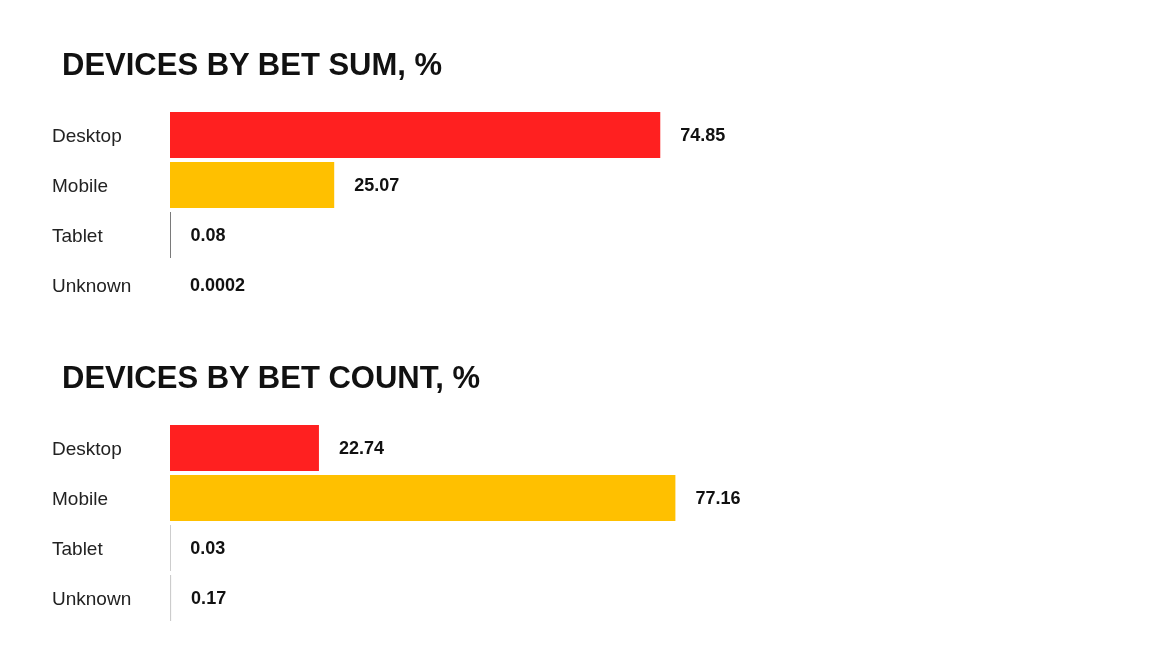 Image resolution: width=1163 pixels, height=654 pixels. Describe the element at coordinates (718, 498) in the screenshot. I see `data-label: 77.16` at that location.